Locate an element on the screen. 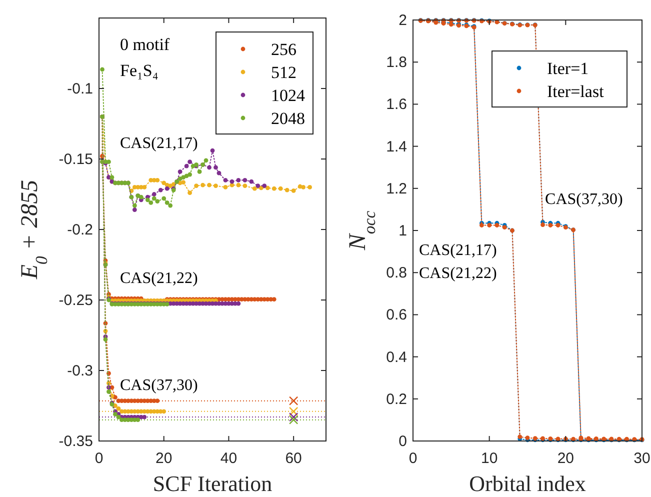 This screenshot has height=497, width=651. x-tick-label: 40 is located at coordinates (229, 458).